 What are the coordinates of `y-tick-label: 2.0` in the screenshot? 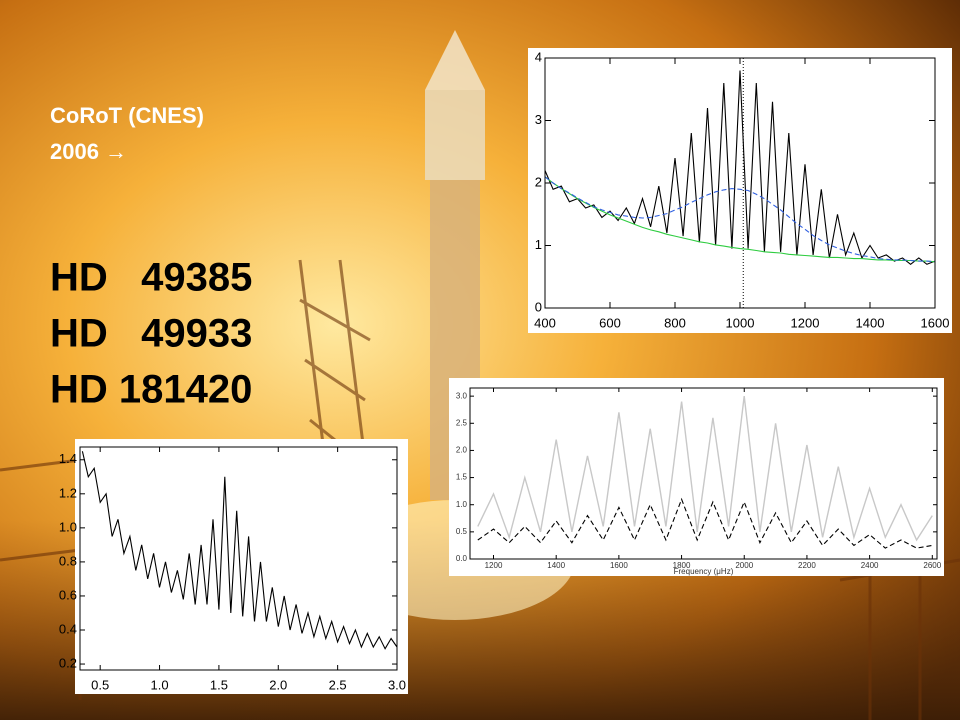 It's located at (462, 450).